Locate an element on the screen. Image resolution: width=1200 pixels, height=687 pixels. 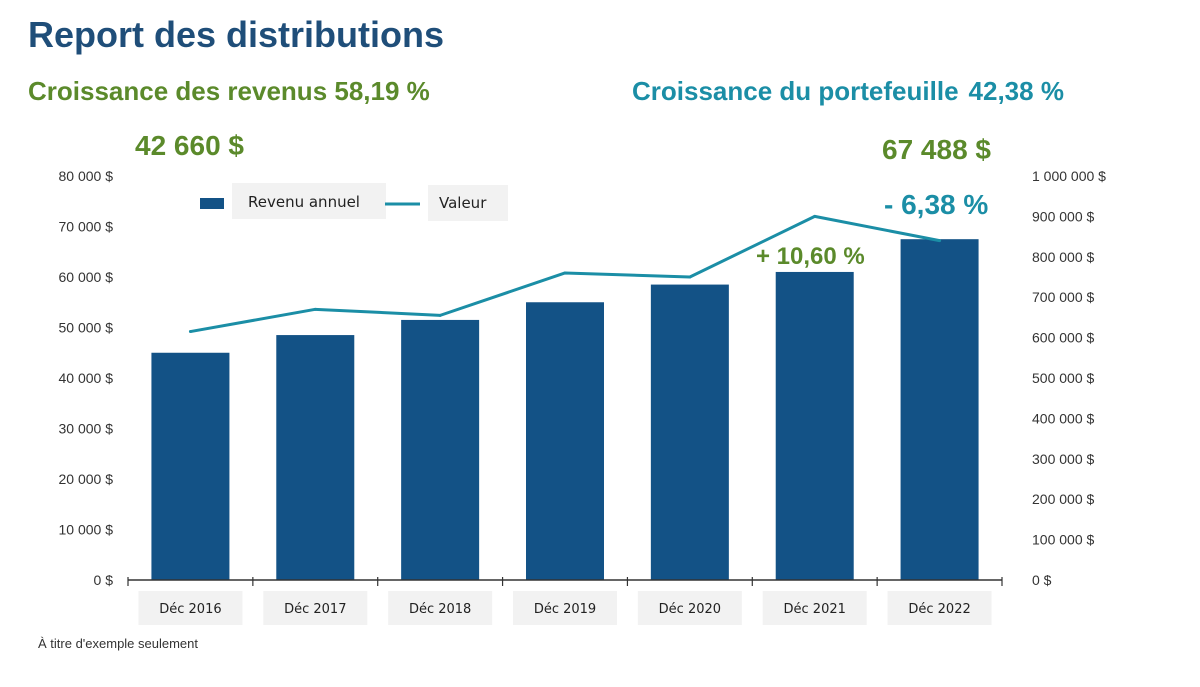
right-tick-label: 300 000 $ is located at coordinates (1063, 459).